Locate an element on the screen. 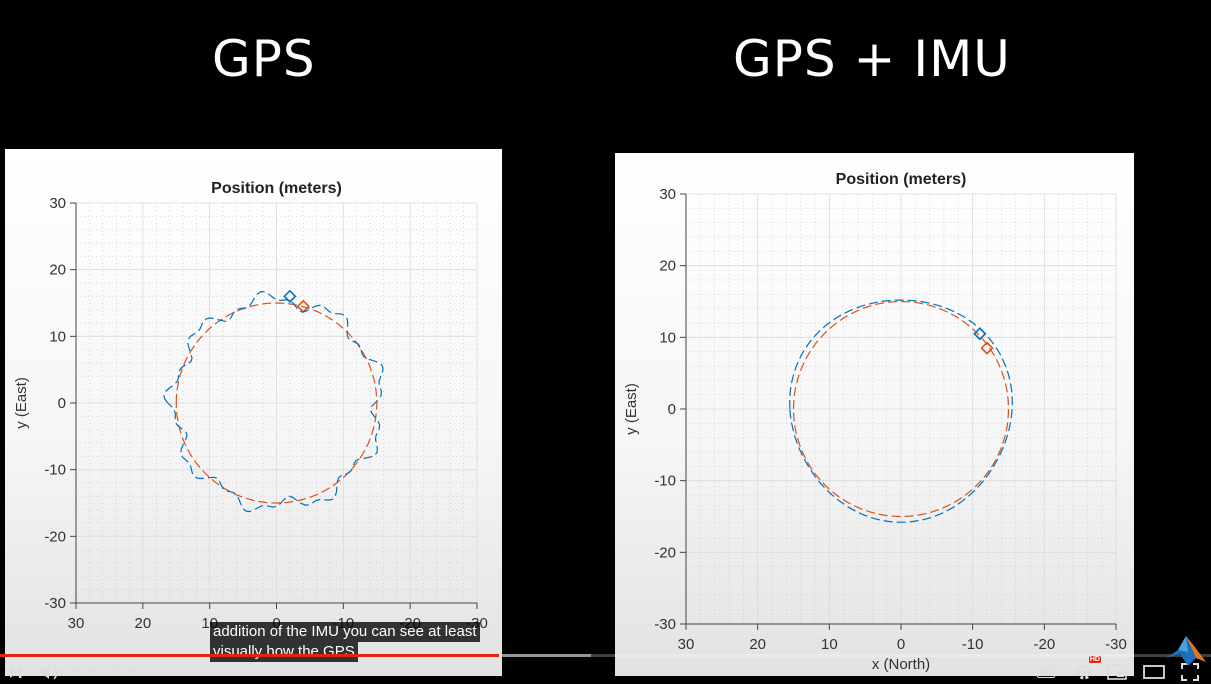  fullscreen-button is located at coordinates (1190, 672).